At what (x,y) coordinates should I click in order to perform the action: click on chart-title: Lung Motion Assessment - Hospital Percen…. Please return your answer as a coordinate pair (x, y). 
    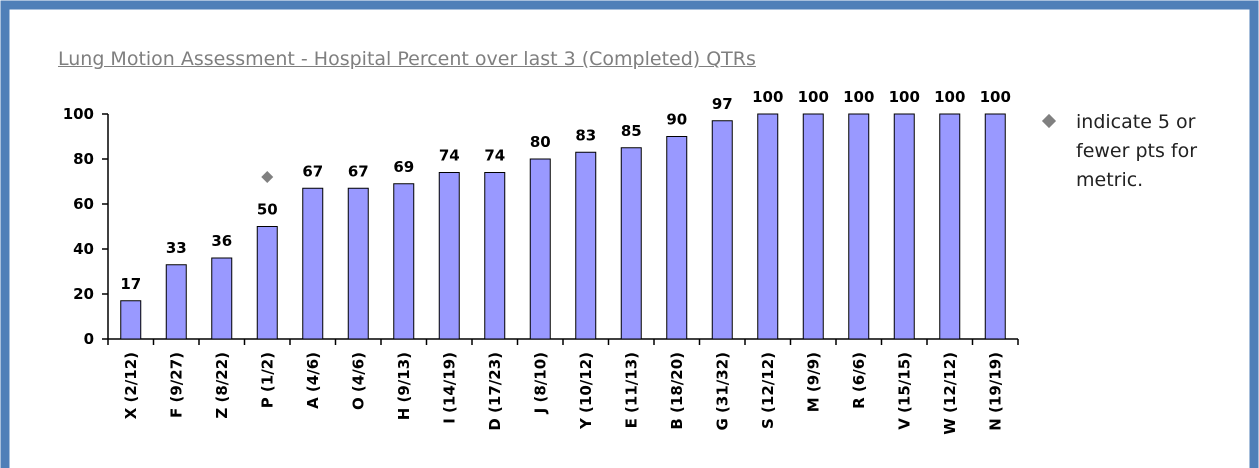
    Looking at the image, I should click on (407, 59).